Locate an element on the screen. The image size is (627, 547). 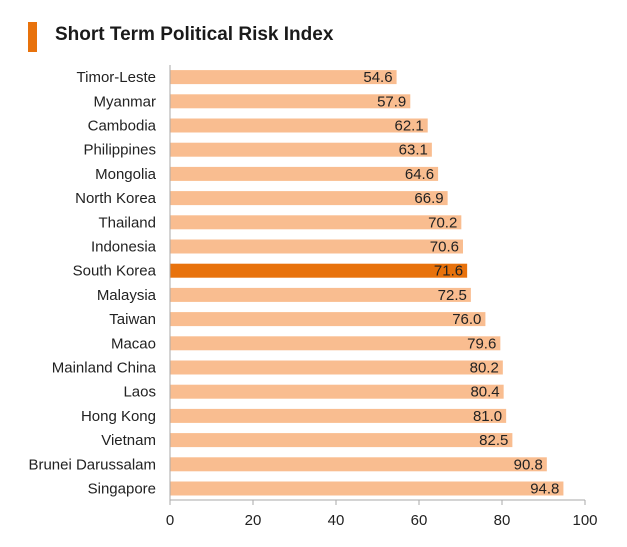
data-label: 82.5 is located at coordinates (493, 440).